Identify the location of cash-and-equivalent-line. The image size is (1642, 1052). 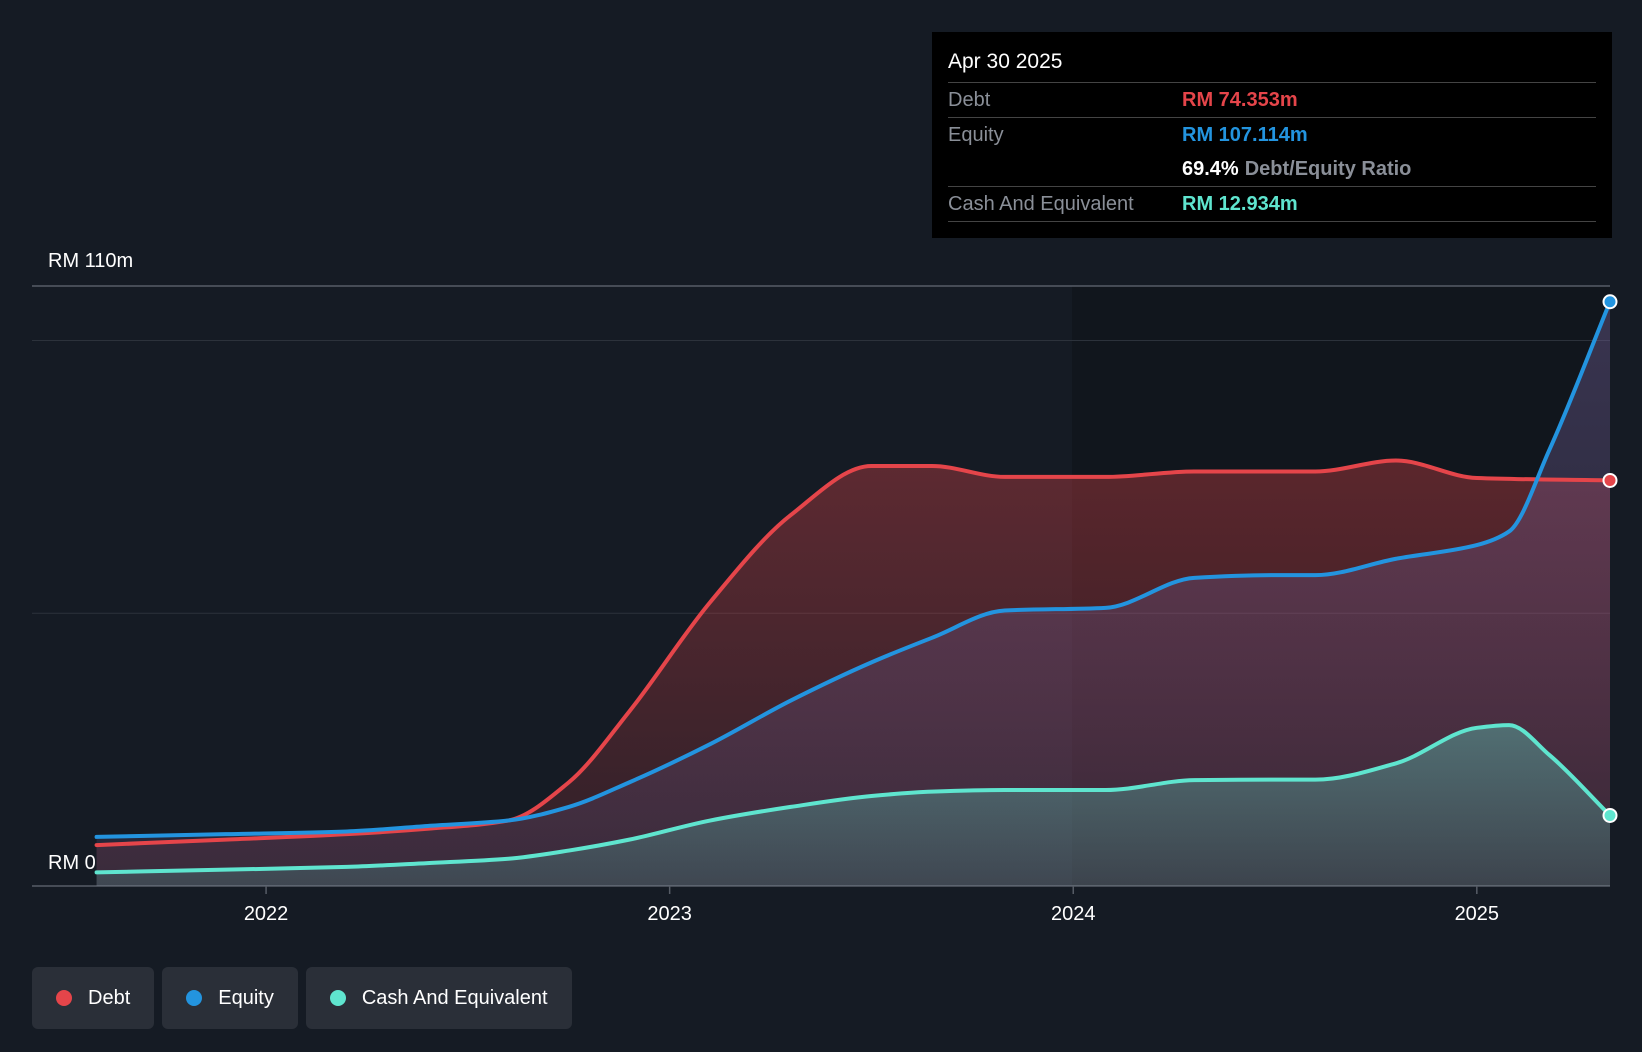
(853, 799).